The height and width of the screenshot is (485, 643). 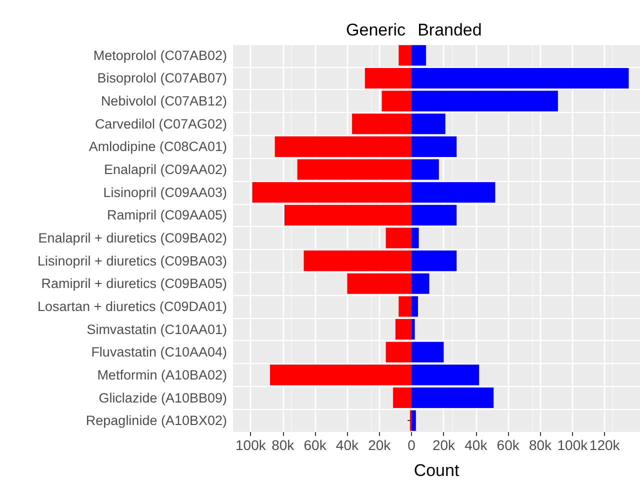 What do you see at coordinates (160, 124) in the screenshot?
I see `y-tick-label: Carvedilol (C07AG02)` at bounding box center [160, 124].